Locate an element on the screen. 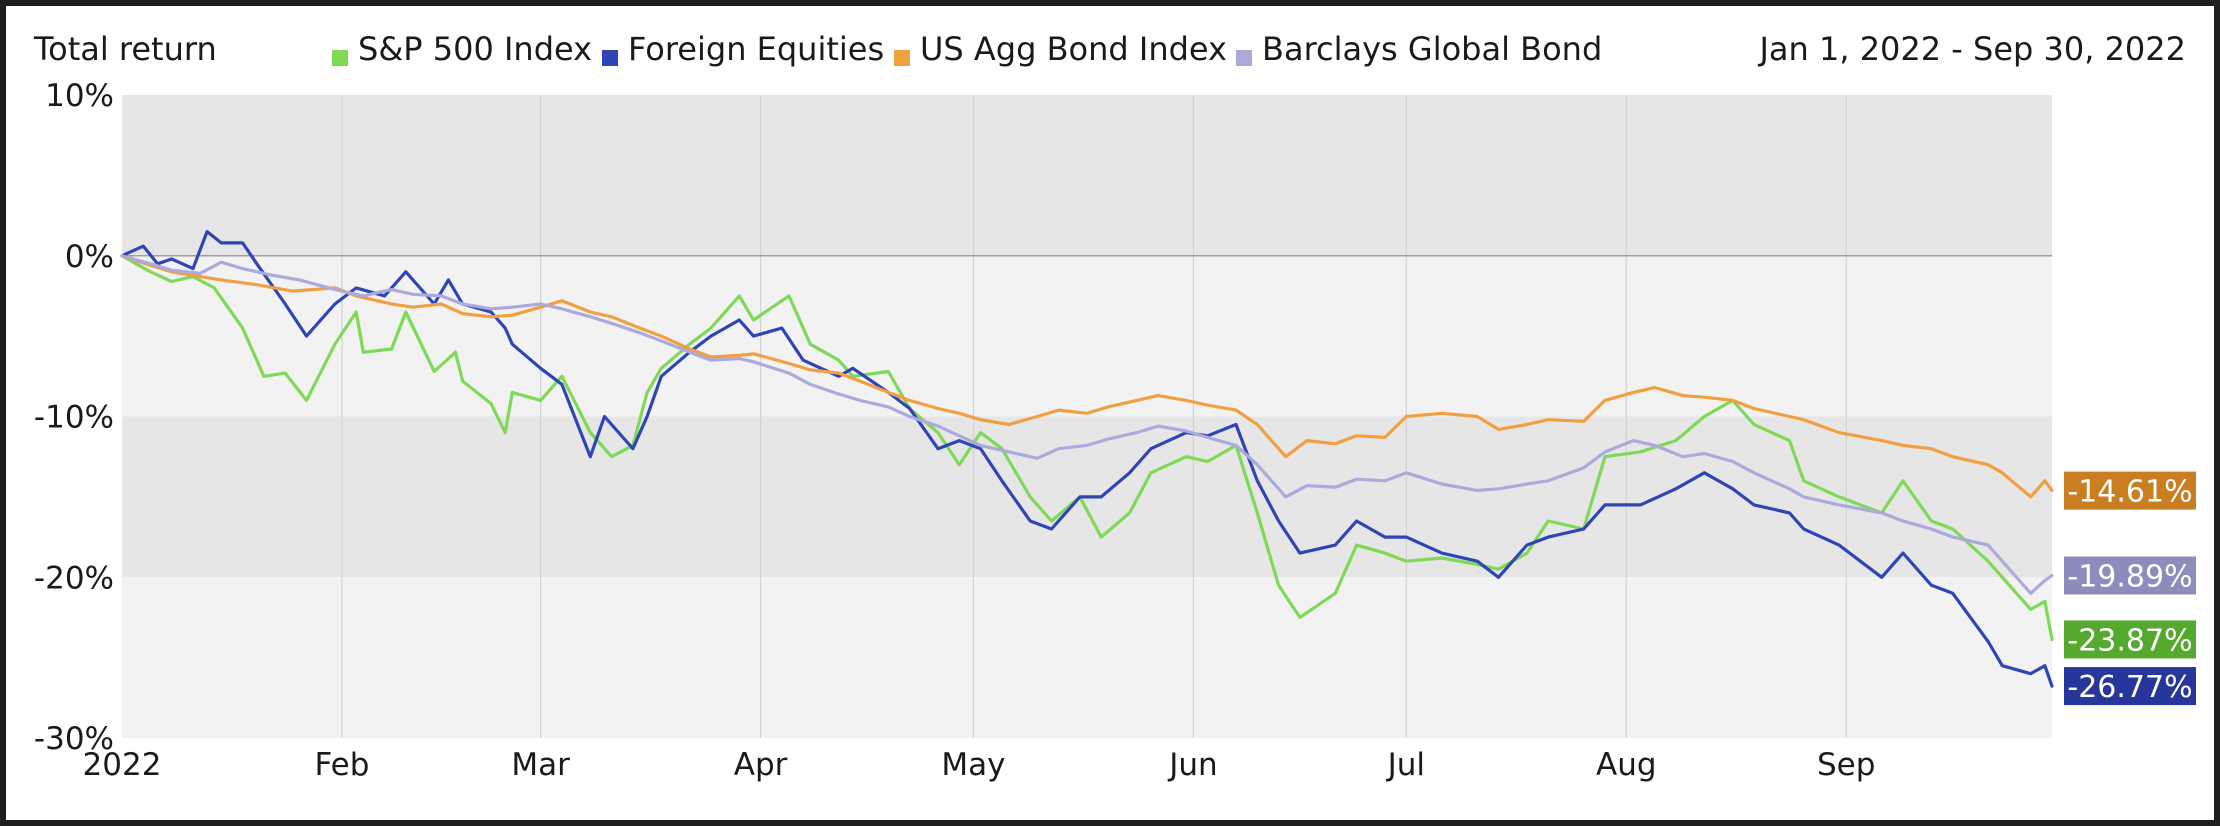 The width and height of the screenshot is (2220, 826). end-label-value: -19.89% is located at coordinates (2129, 576).